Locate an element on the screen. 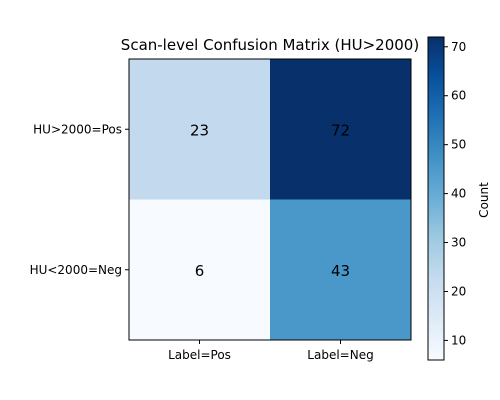  colorbar-tick-label: 70 is located at coordinates (458, 47).